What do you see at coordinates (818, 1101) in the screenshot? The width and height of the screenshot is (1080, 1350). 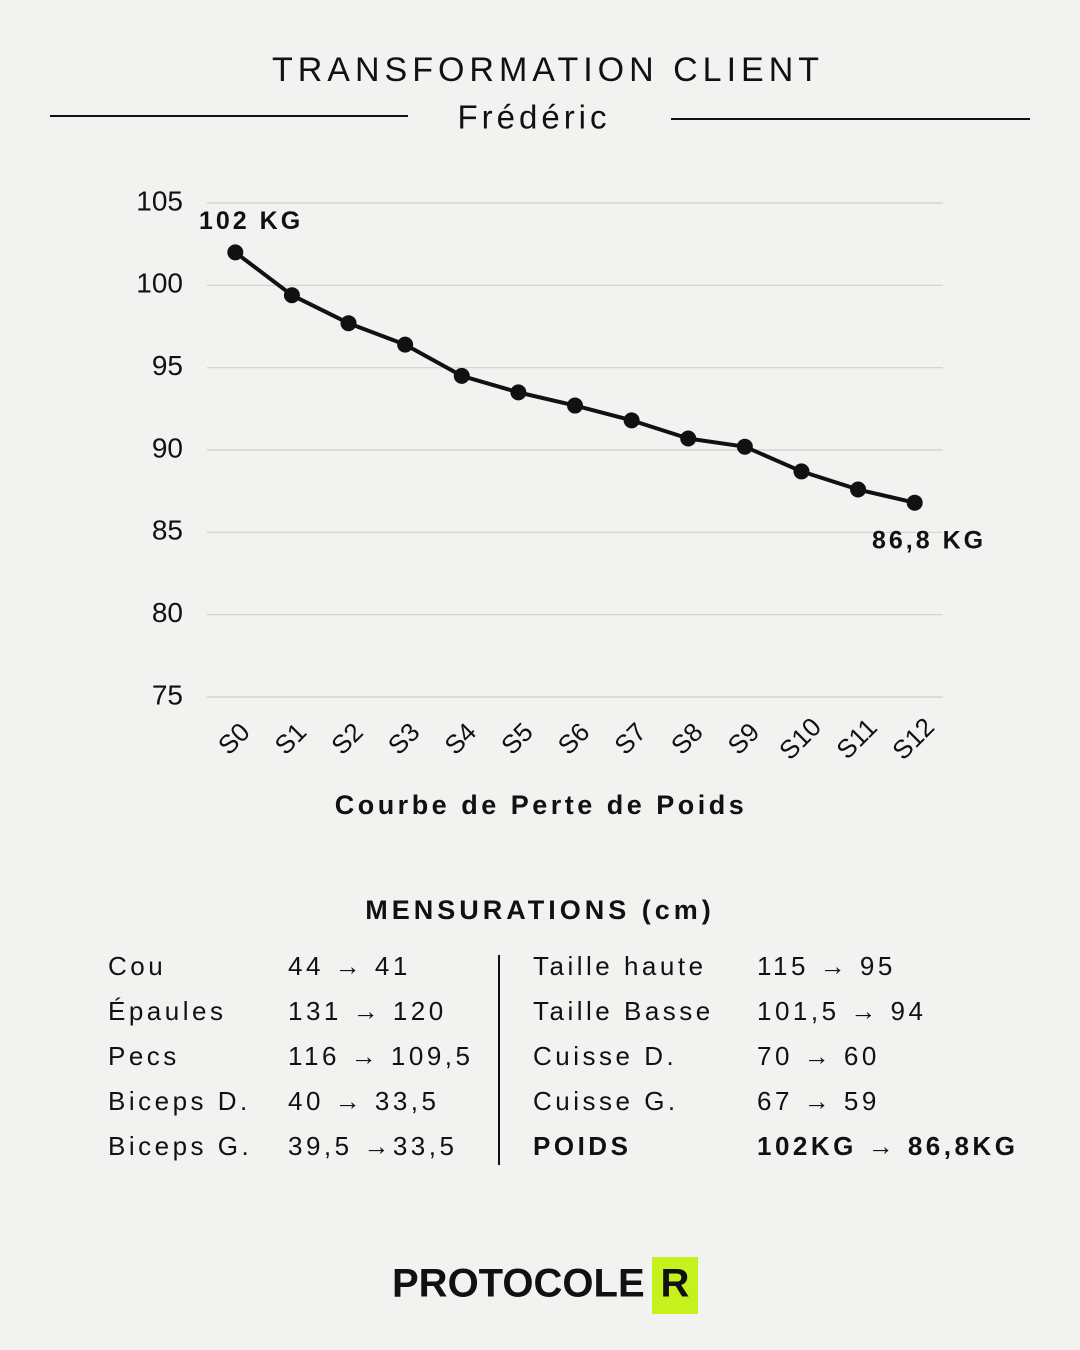 I see `measure-value: 67 → 59` at bounding box center [818, 1101].